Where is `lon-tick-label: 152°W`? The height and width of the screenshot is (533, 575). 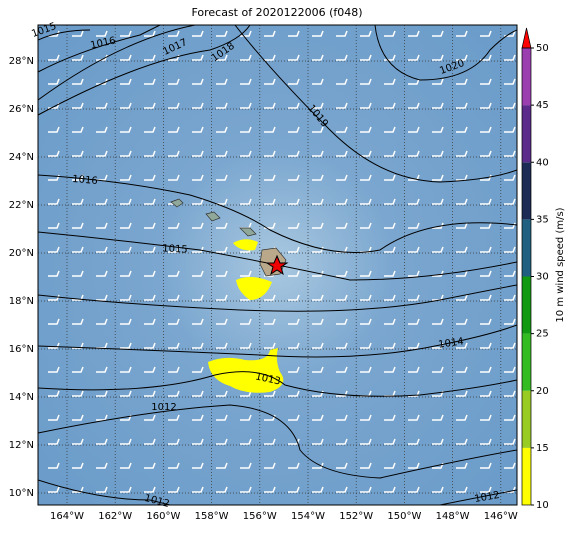 lon-tick-label: 152°W is located at coordinates (356, 516).